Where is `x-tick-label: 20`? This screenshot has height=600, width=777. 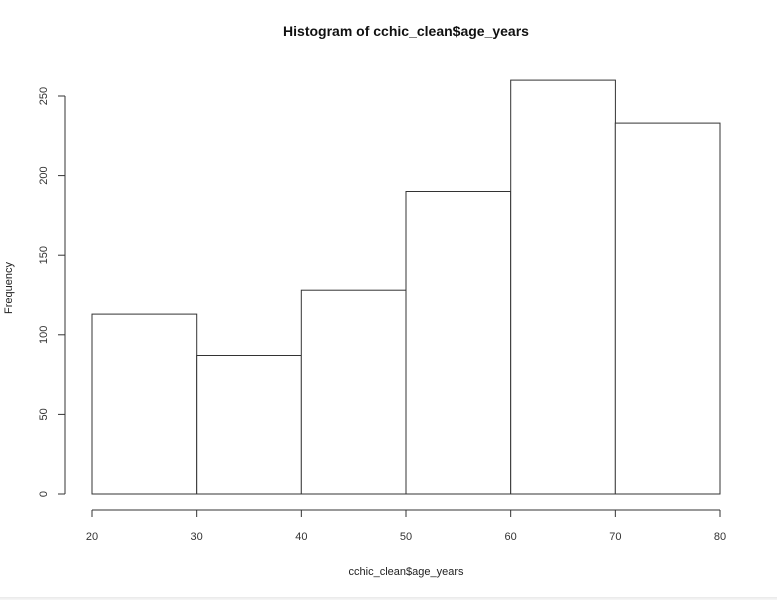
x-tick-label: 20 is located at coordinates (92, 537).